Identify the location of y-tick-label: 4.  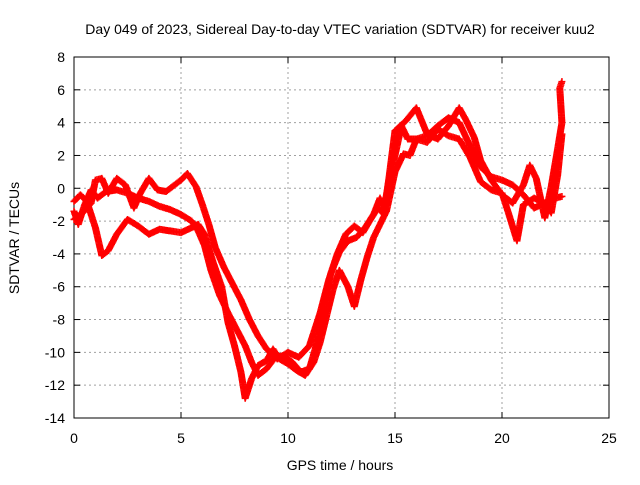
(61, 123).